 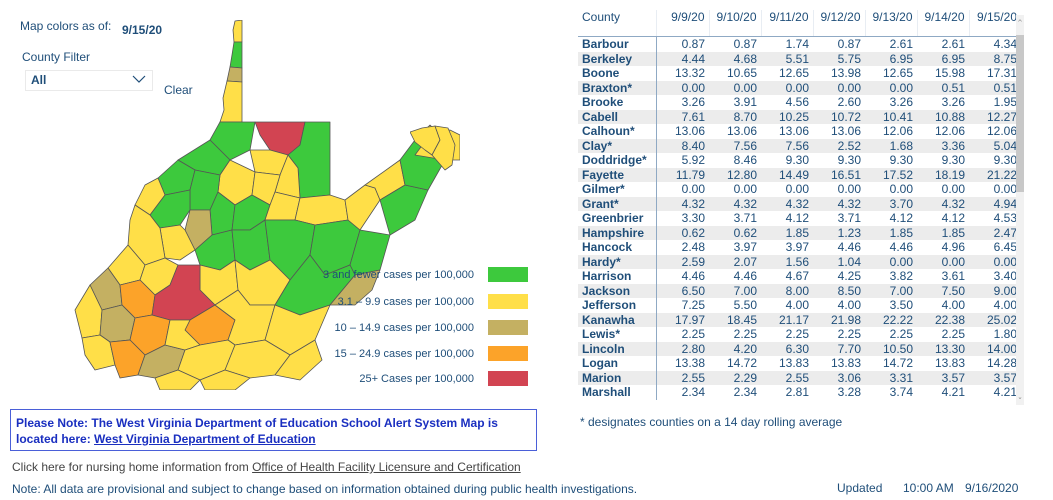 I want to click on table-row: Greenbrier 3.30 3.71 4.12 3.71 4.12 4.12 4.53, so click(x=799, y=218).